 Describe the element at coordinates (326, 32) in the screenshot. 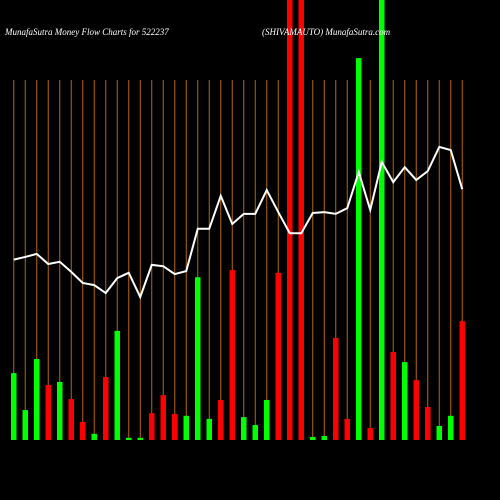

I see `chart-subtitle: (SHIVAMAUTO) MunafaSutra.com` at that location.